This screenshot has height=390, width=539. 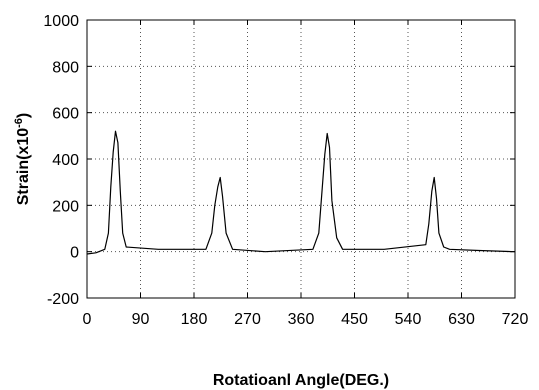 I want to click on y-tick-label: 1000, so click(x=61, y=21).